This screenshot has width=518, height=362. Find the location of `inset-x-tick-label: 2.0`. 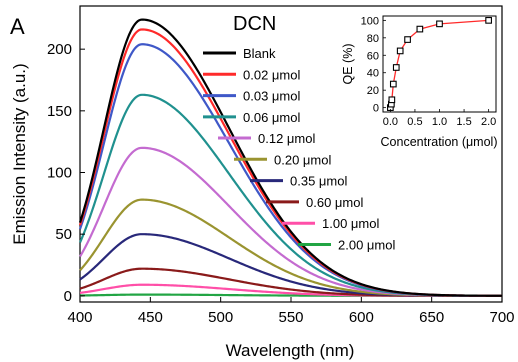

inset-x-tick-label: 2.0 is located at coordinates (488, 122).